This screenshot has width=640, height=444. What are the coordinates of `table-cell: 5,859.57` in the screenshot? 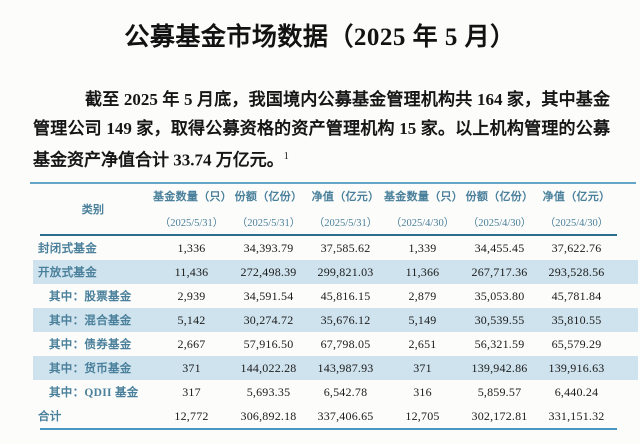 It's located at (499, 391).